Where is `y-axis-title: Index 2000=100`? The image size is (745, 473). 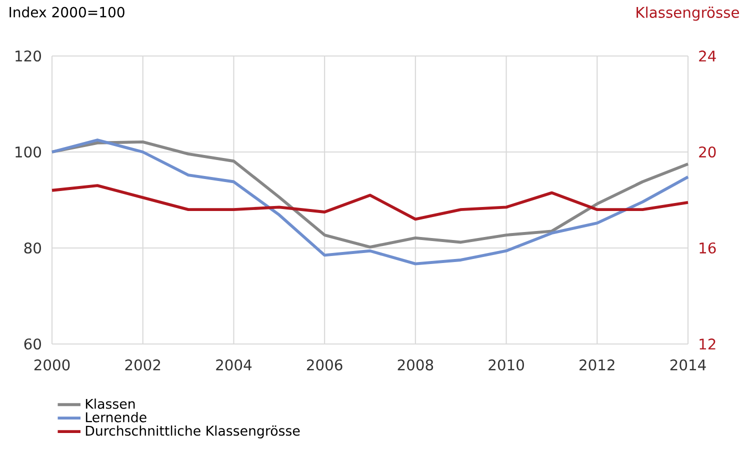
y-axis-title: Index 2000=100 is located at coordinates (67, 12).